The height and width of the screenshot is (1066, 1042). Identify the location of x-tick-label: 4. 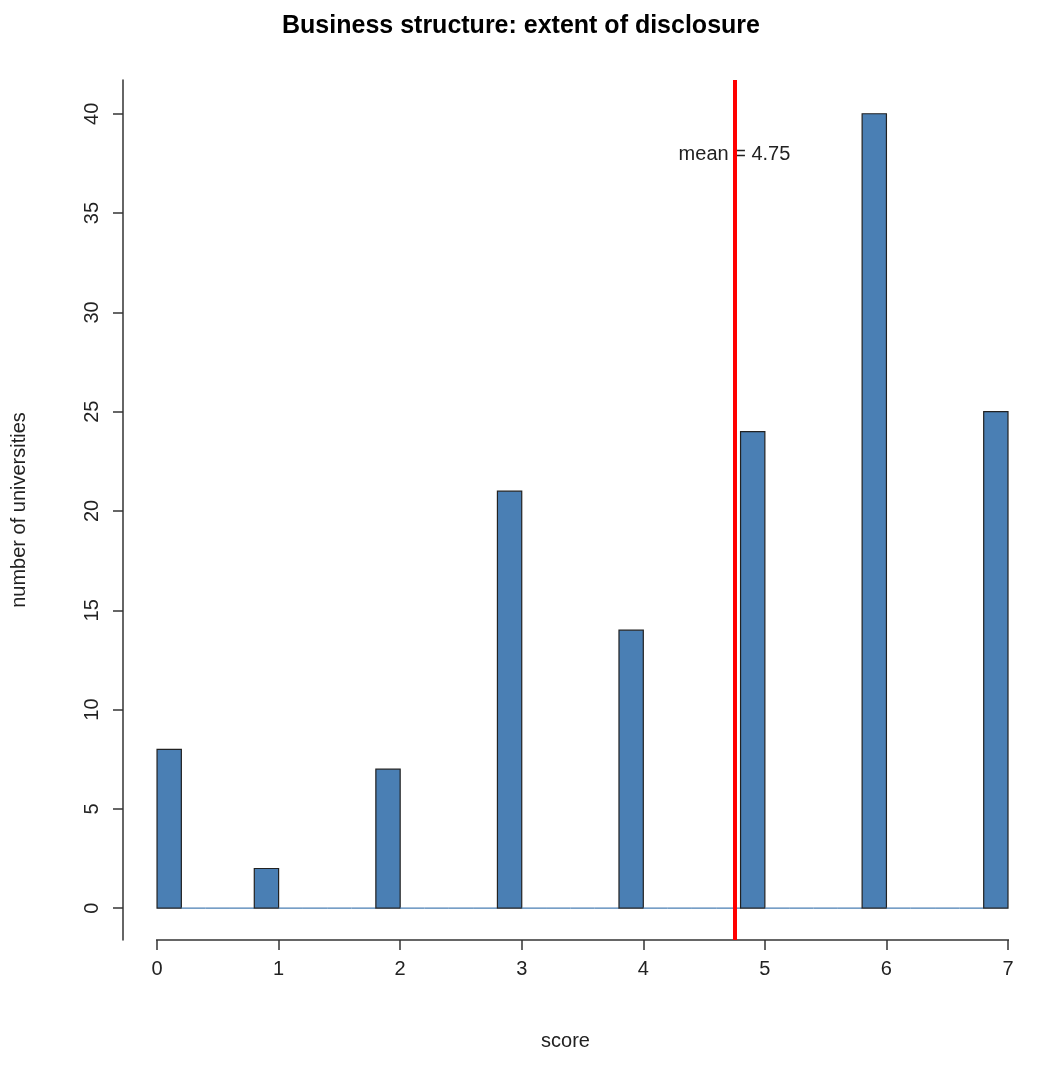
(643, 968).